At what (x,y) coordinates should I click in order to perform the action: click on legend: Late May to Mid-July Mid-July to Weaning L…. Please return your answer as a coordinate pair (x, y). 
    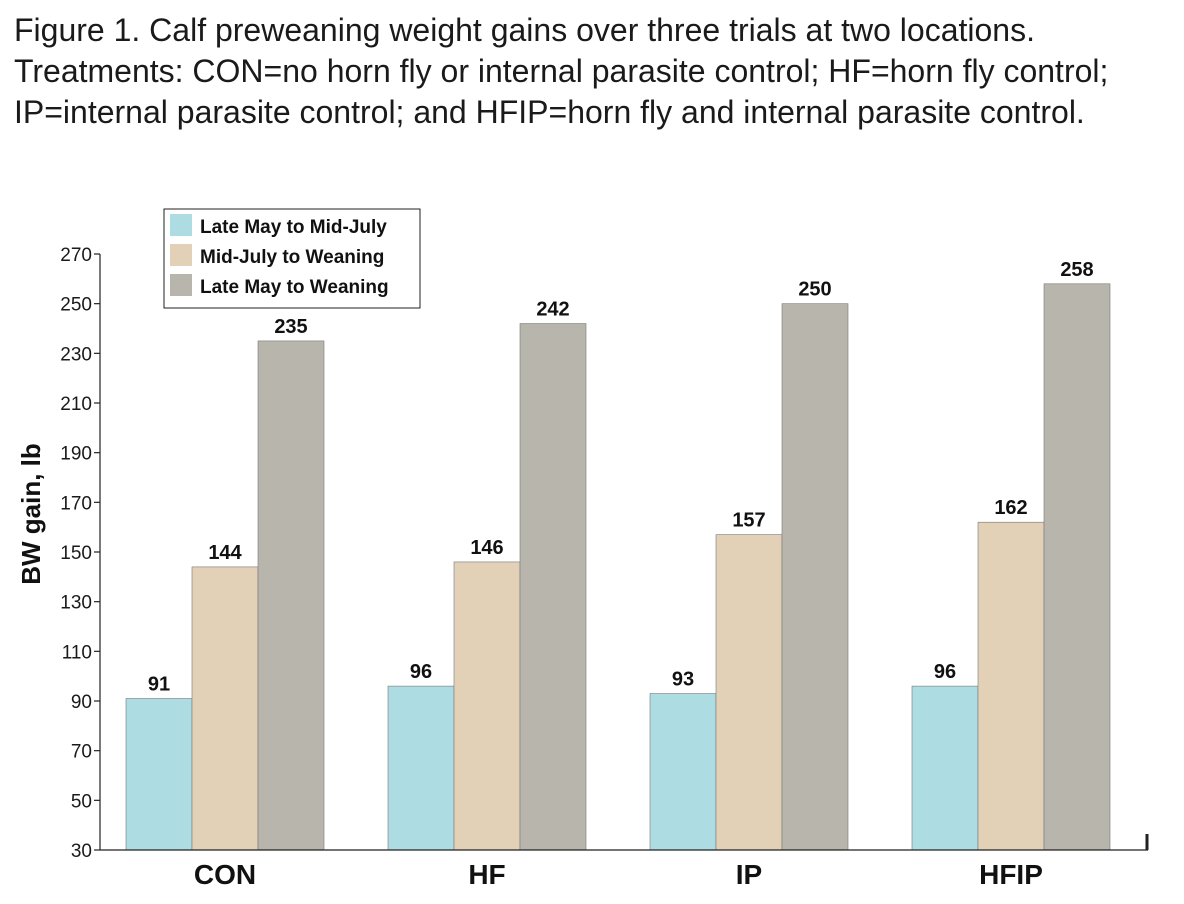
    Looking at the image, I should click on (292, 258).